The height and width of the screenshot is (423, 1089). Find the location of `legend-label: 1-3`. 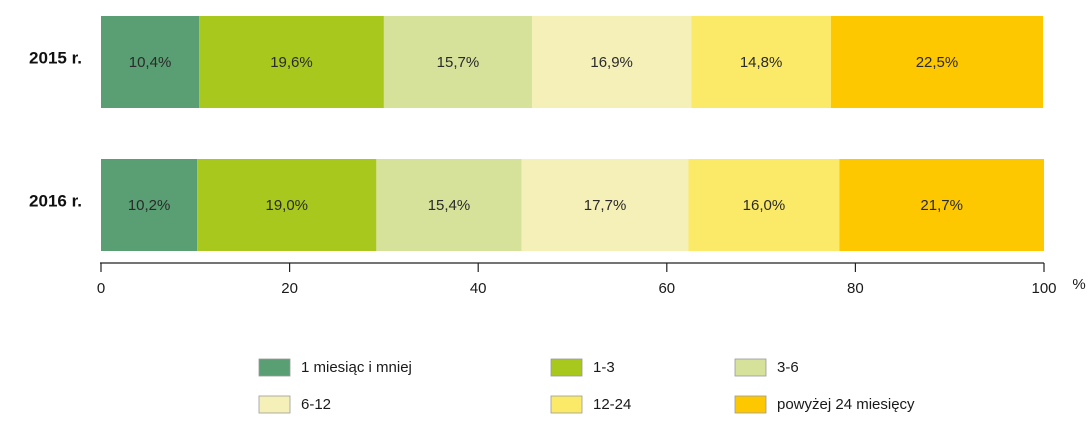

legend-label: 1-3 is located at coordinates (604, 367).